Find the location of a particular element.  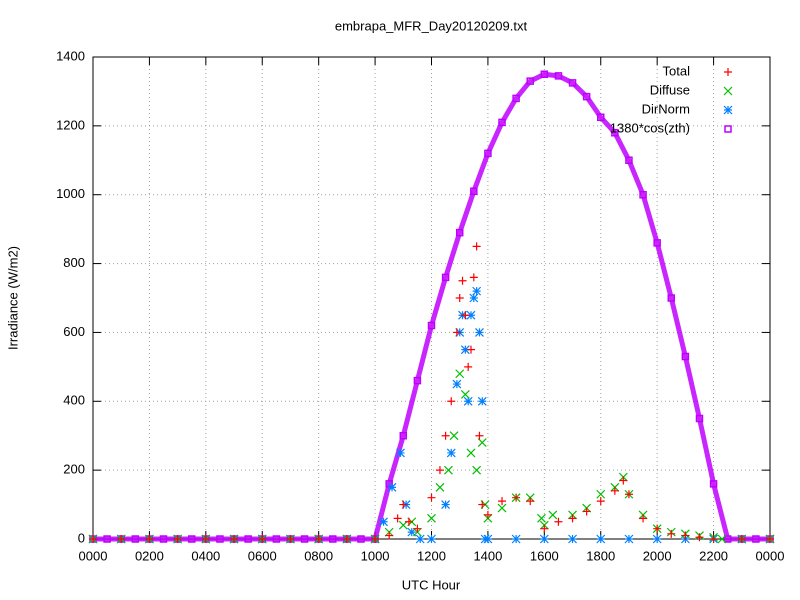

chart-title: embrapa_MFR_Day20120209.txt is located at coordinates (431, 25).